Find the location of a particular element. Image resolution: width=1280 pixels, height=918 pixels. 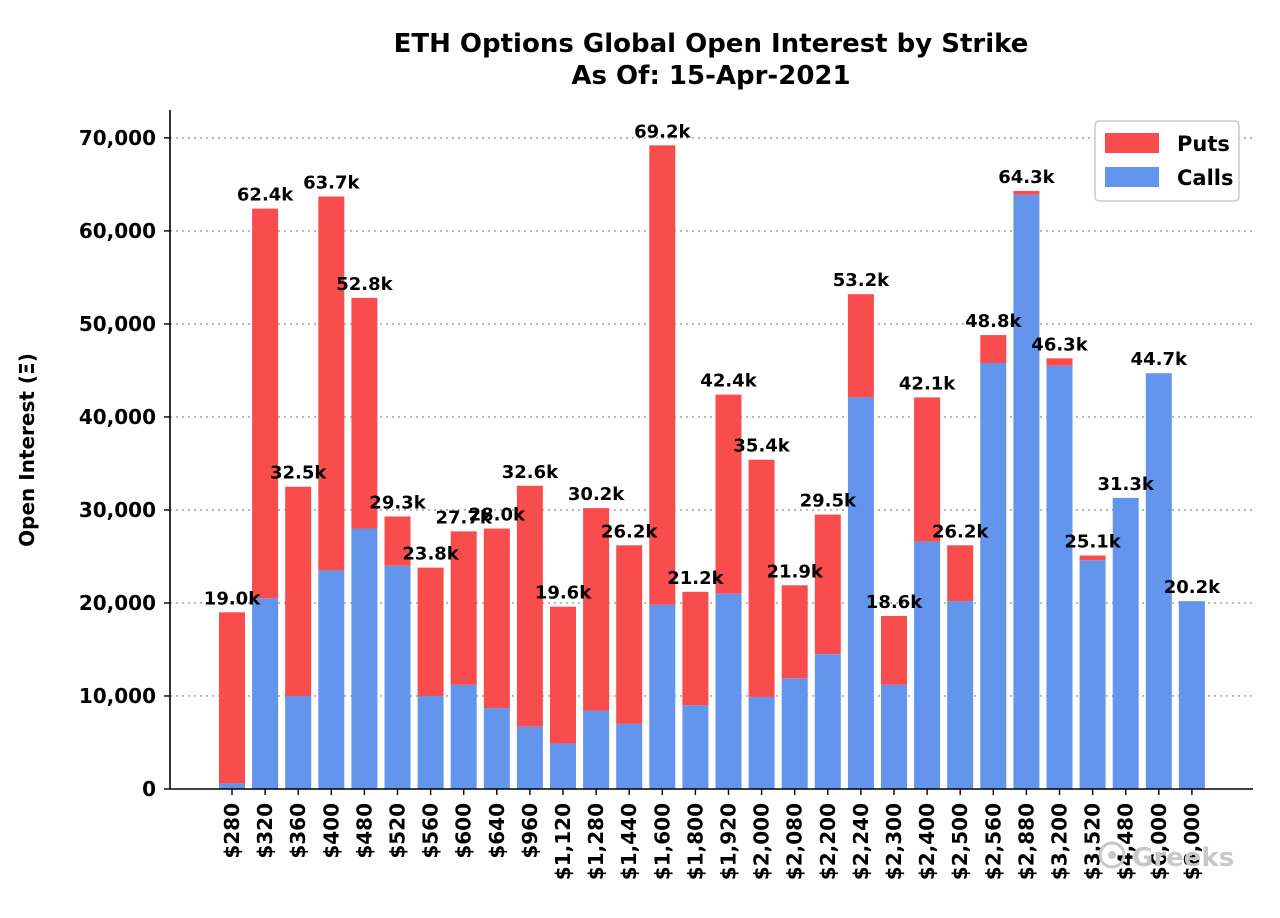

x-tick-label: $480 is located at coordinates (364, 831).